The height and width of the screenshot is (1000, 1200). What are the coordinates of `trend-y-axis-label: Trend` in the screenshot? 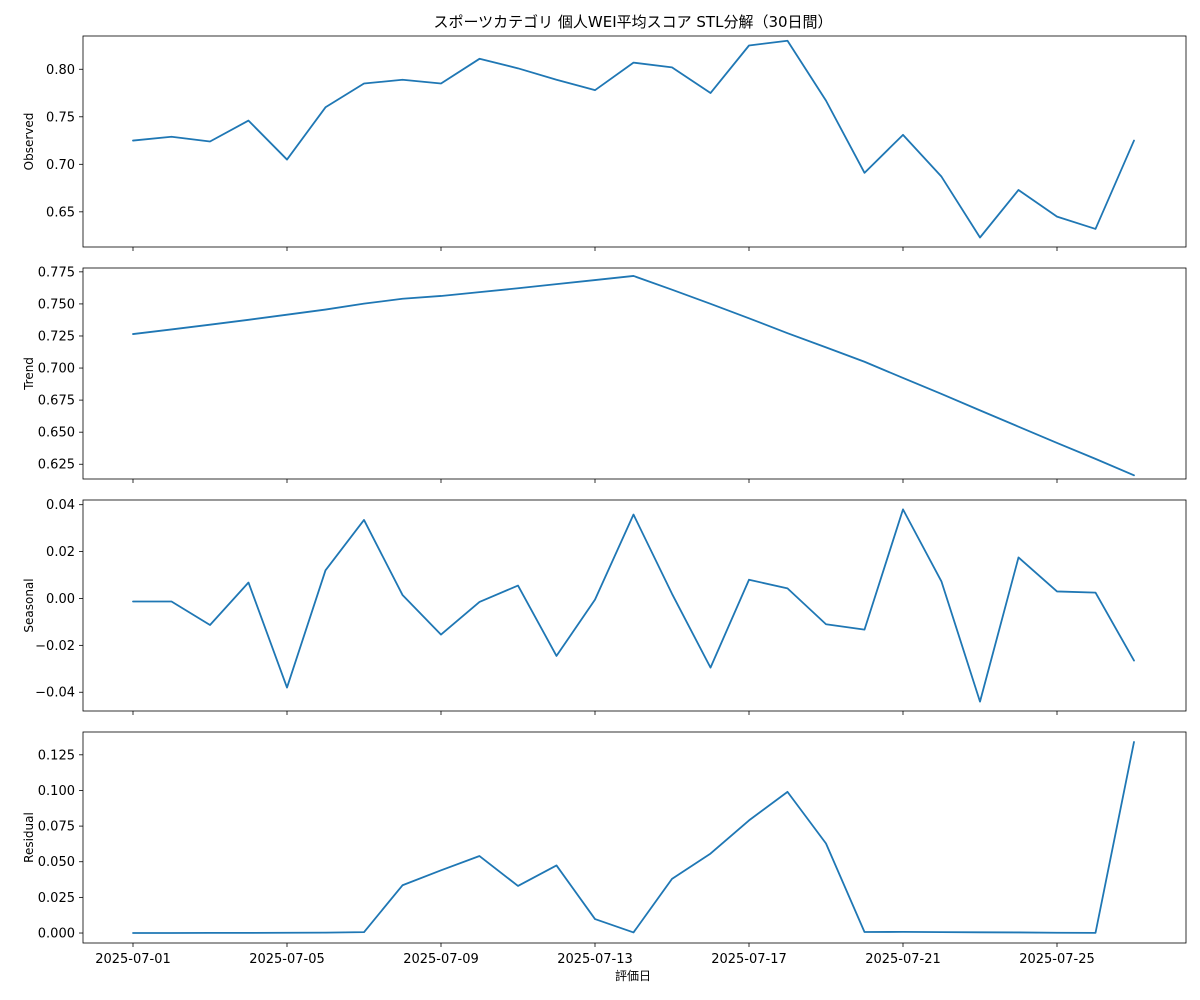 It's located at (29, 374).